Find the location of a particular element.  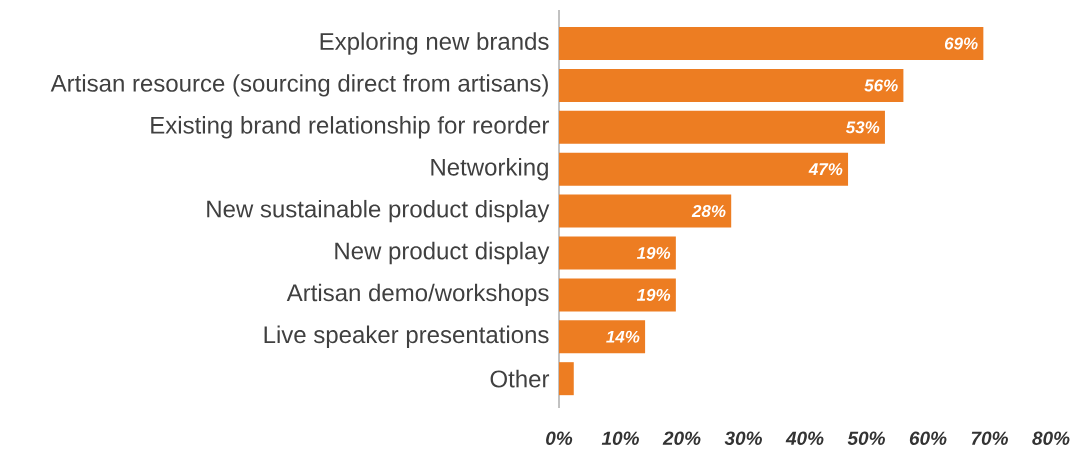

data-label: 28% is located at coordinates (708, 211).